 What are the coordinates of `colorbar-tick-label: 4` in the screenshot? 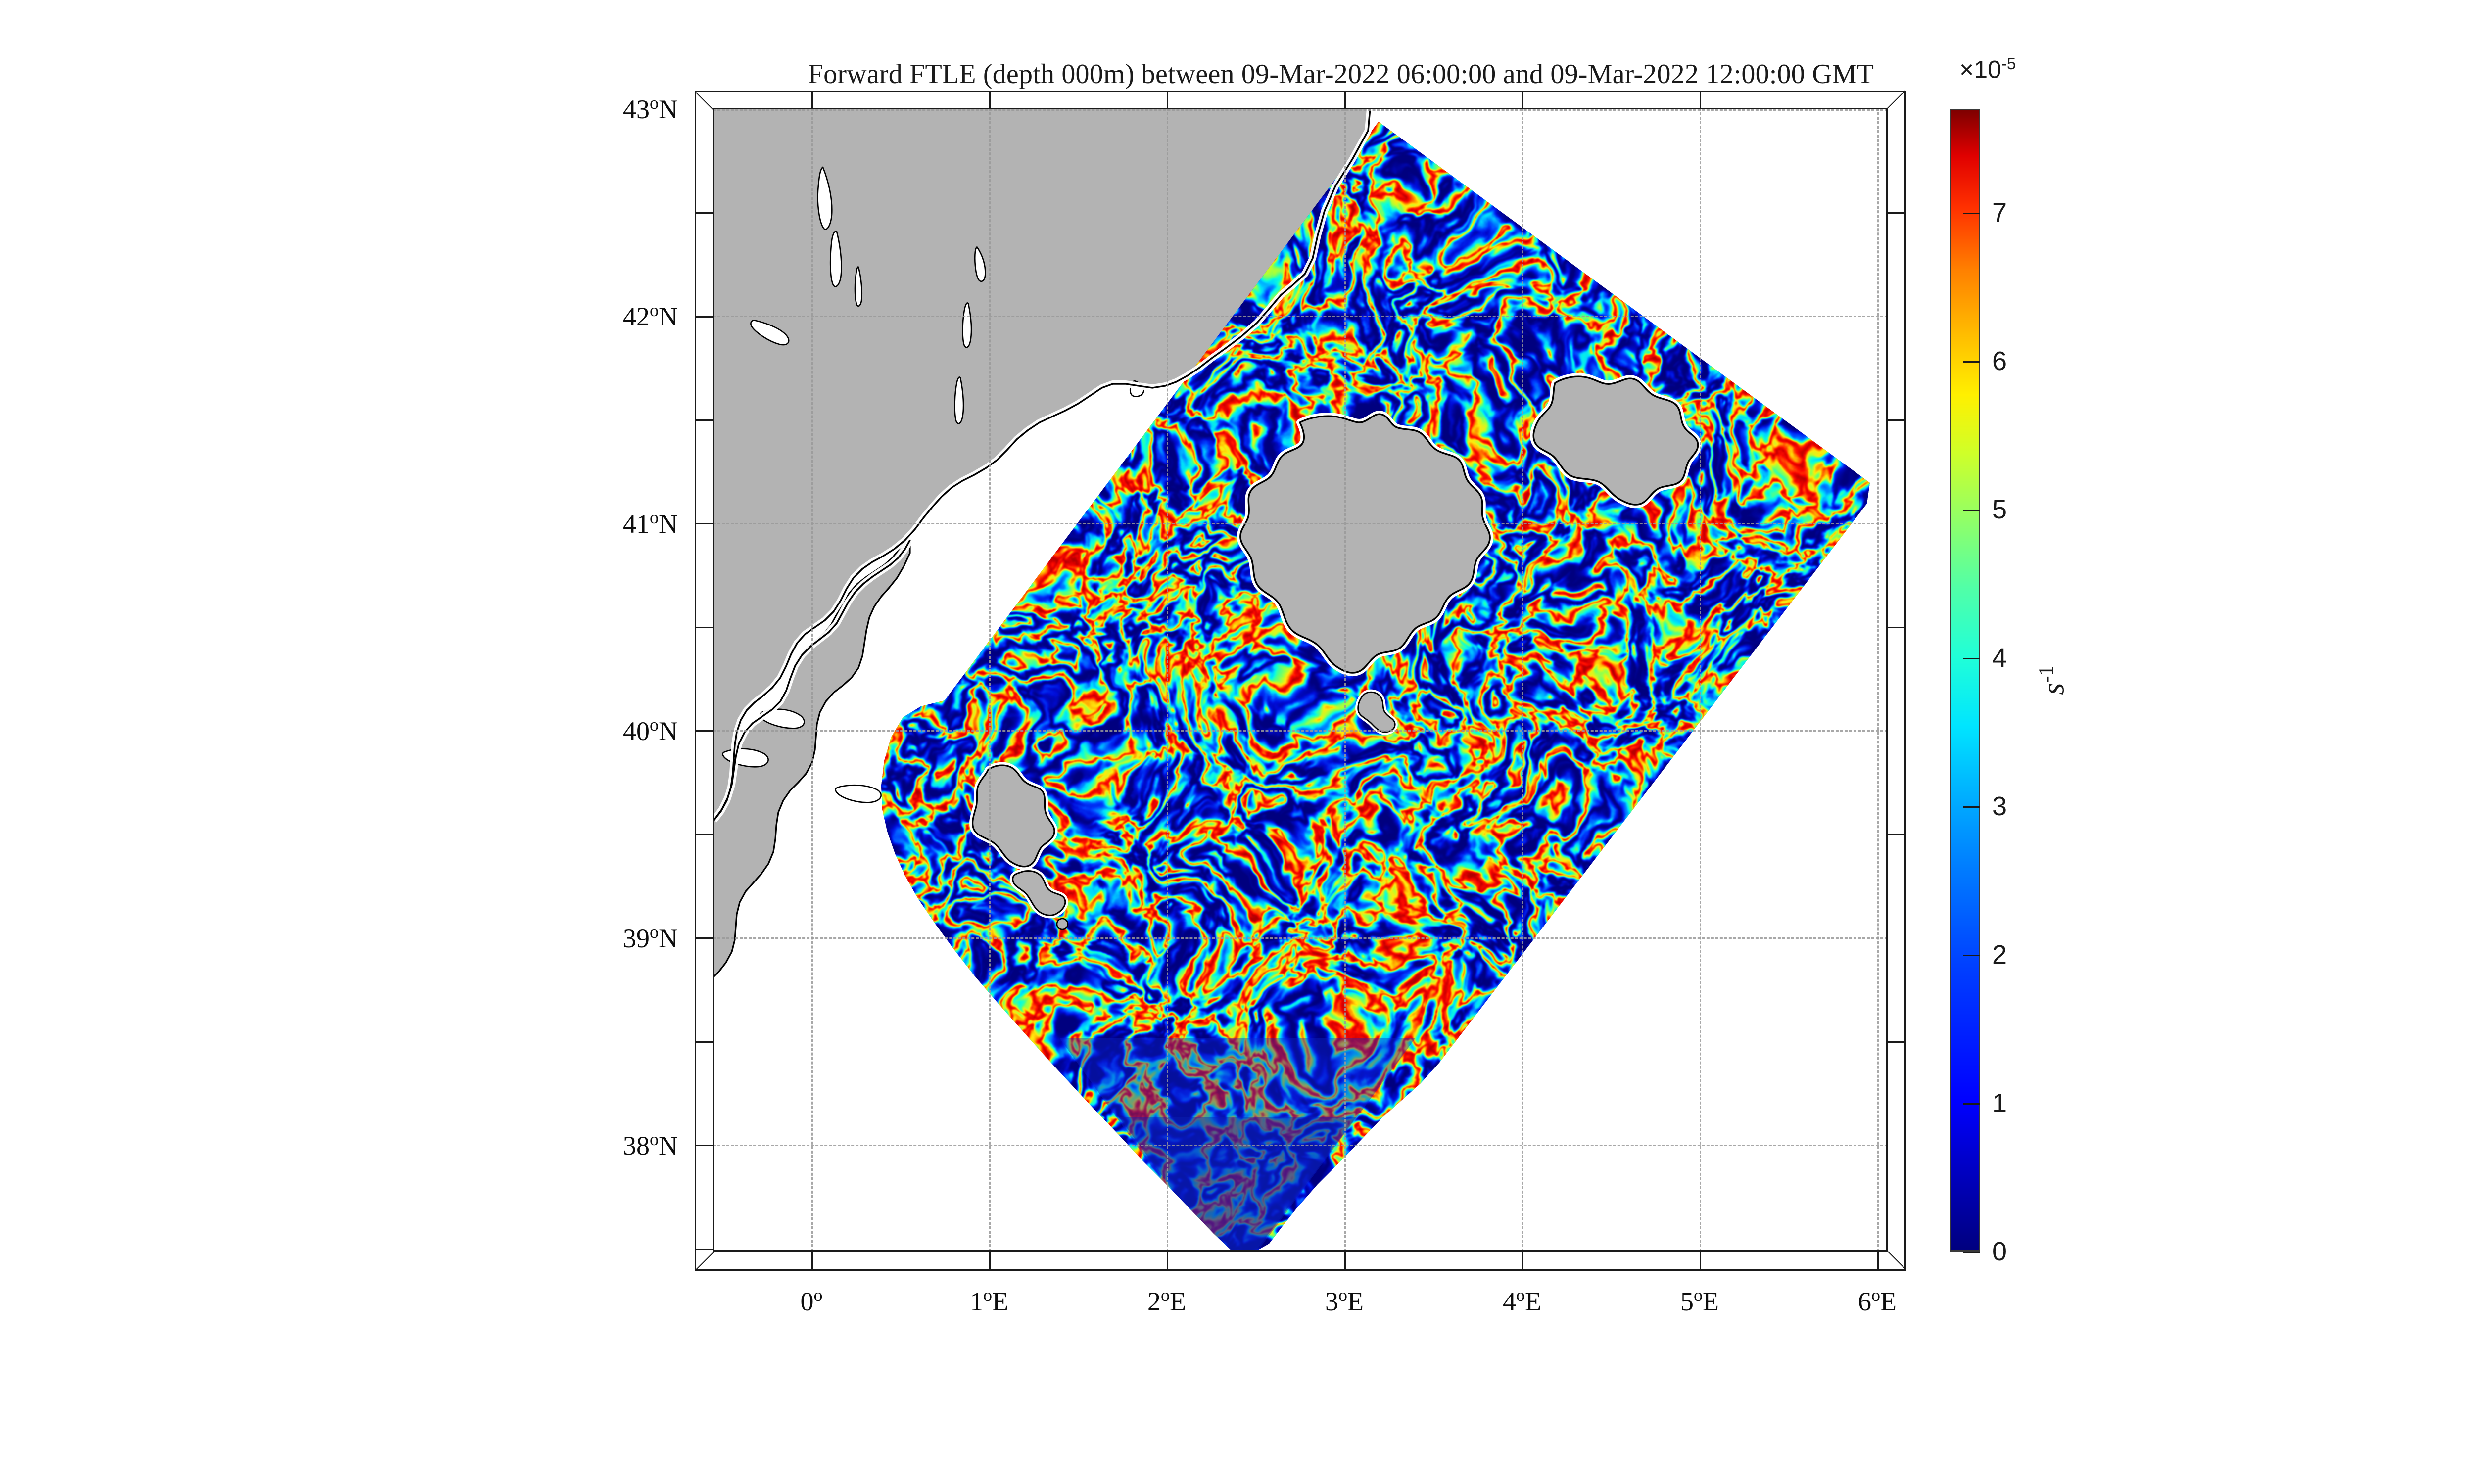 It's located at (2000, 658).